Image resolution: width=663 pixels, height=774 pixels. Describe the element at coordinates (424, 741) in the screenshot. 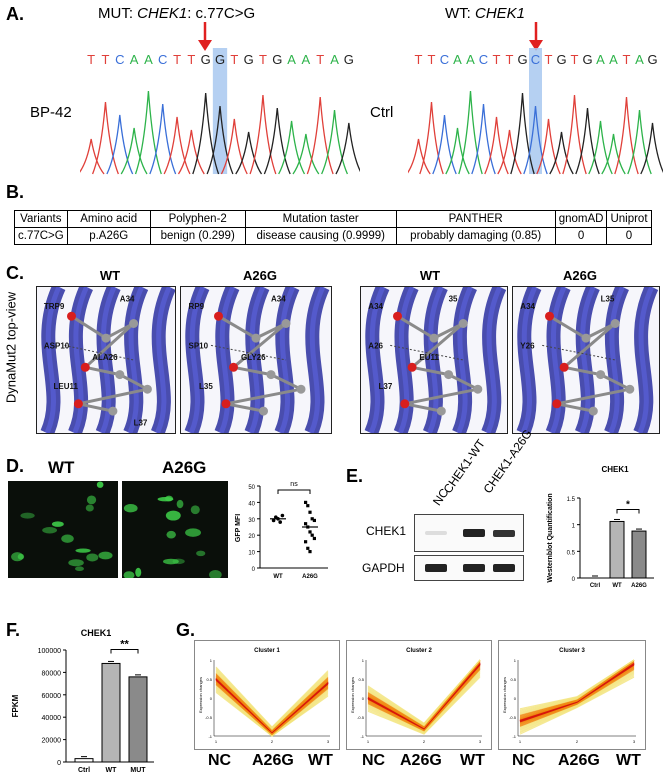

I see `x-tick-label: 2` at that location.